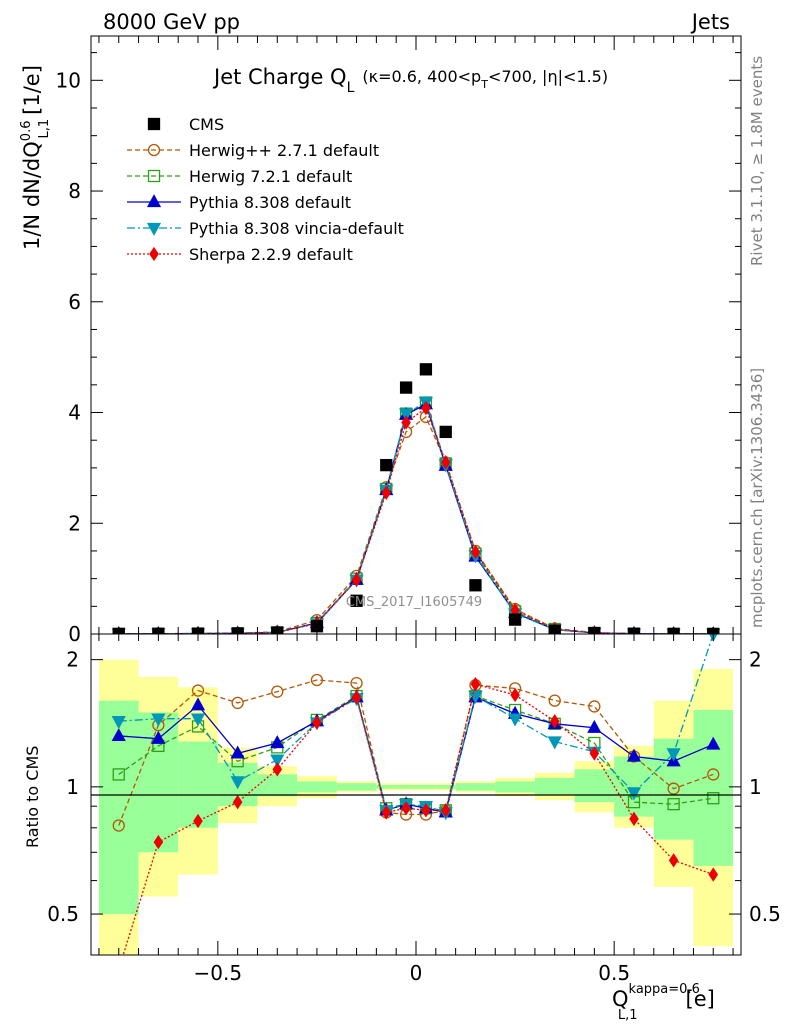  What do you see at coordinates (74, 413) in the screenshot?
I see `axis-tick-label: 4` at bounding box center [74, 413].